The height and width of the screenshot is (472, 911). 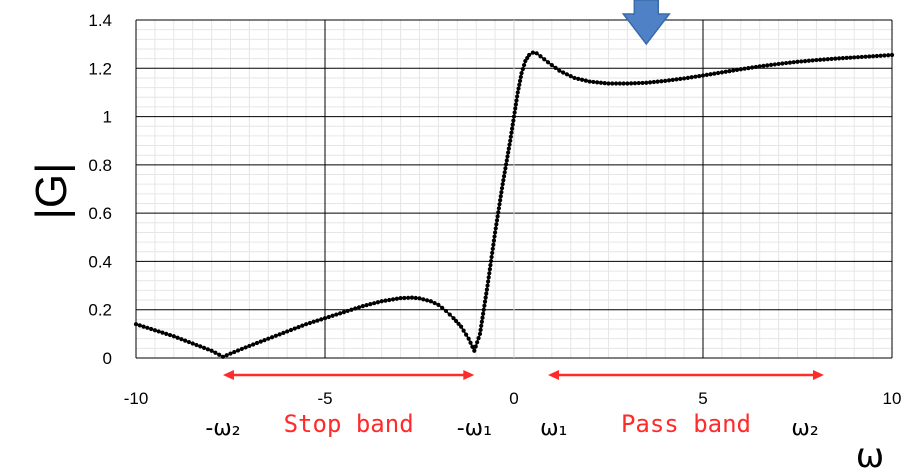 What do you see at coordinates (107, 358) in the screenshot?
I see `y-tick-label: 0` at bounding box center [107, 358].